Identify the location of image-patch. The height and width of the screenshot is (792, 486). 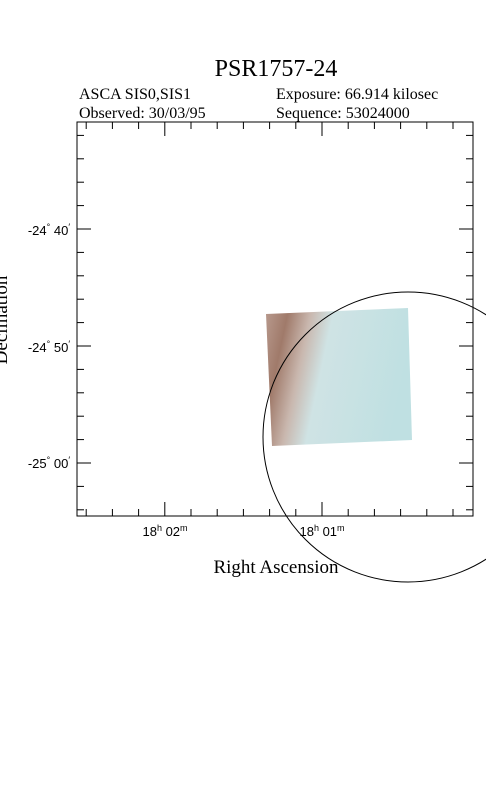
(339, 377).